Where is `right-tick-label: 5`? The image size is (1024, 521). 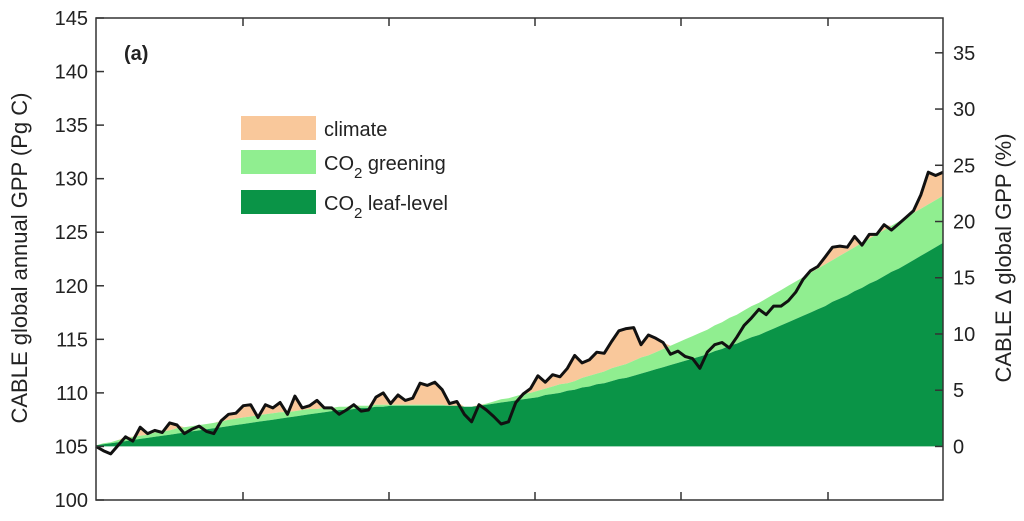
right-tick-label: 5 is located at coordinates (958, 391).